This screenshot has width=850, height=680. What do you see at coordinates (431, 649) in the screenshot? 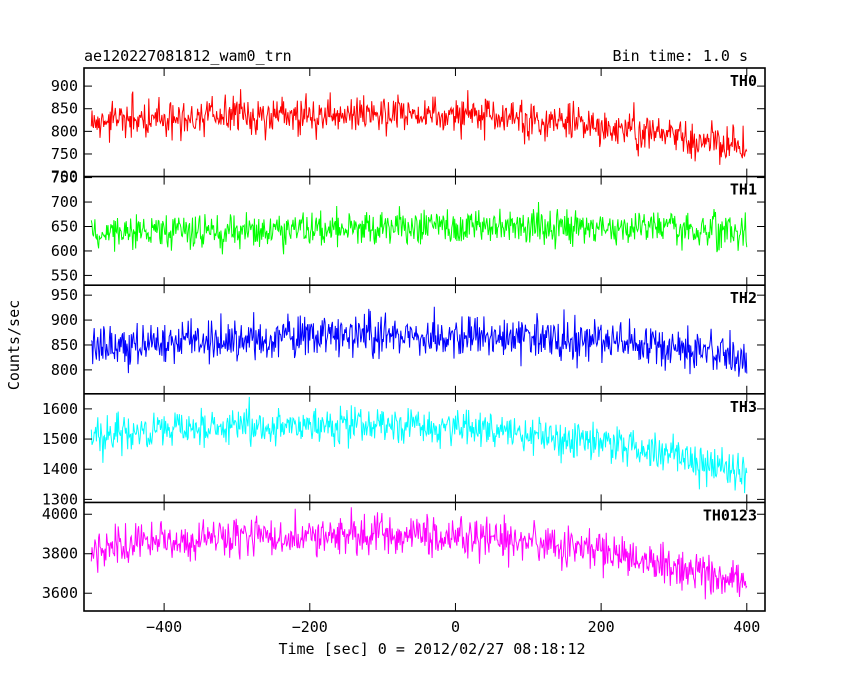
I see `x-axis-label: Time [sec] 0 = 2012/02/27 08:18:12` at bounding box center [431, 649].